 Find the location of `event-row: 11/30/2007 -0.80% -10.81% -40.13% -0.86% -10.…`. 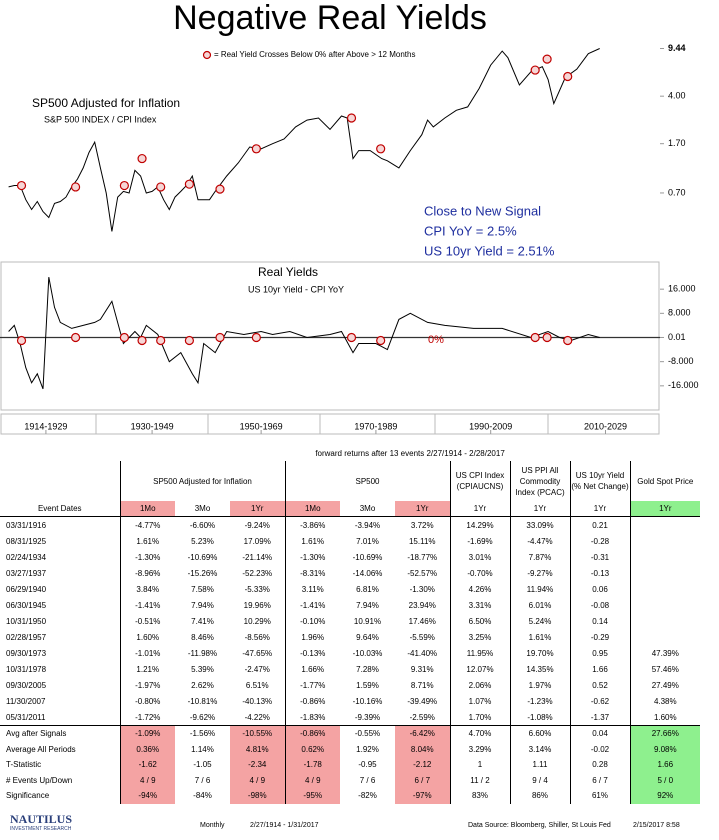

event-row: 11/30/2007 -0.80% -10.81% -40.13% -0.86% -10.… is located at coordinates (350, 701).